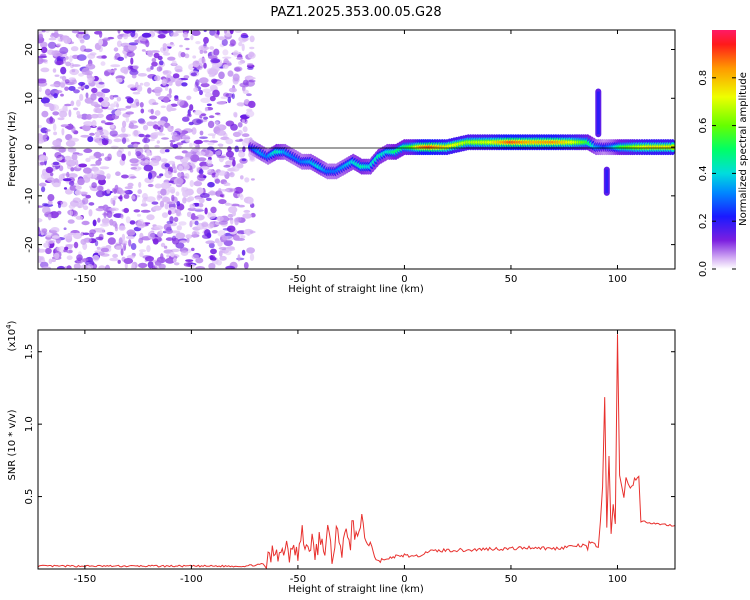 This screenshot has width=750, height=600. Describe the element at coordinates (724, 149) in the screenshot. I see `colorbar-gradient` at that location.